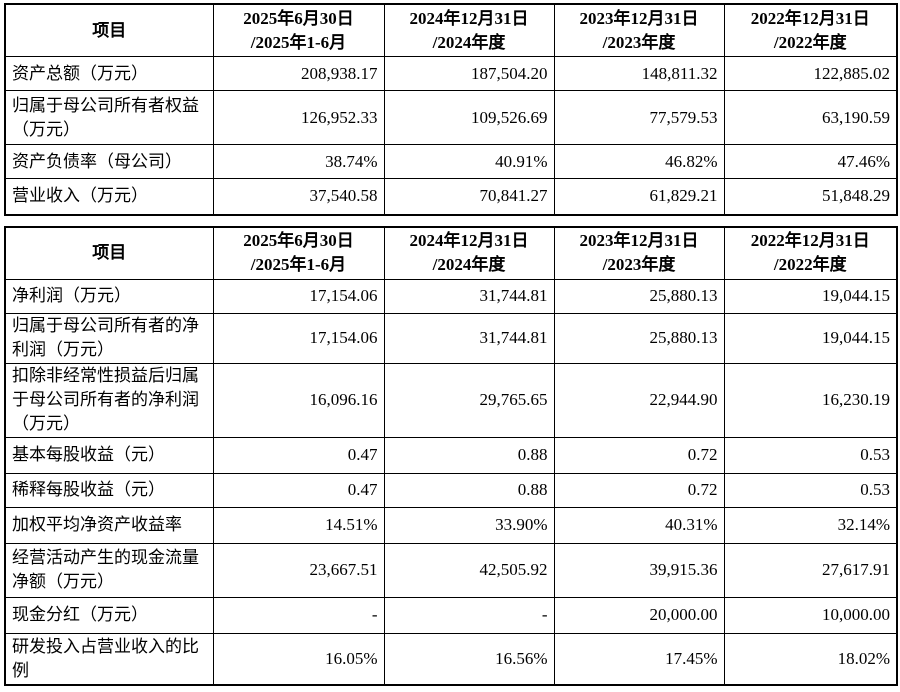 Image resolution: width=900 pixels, height=692 pixels. What do you see at coordinates (810, 615) in the screenshot?
I see `value-cell: 10,000.00` at bounding box center [810, 615].